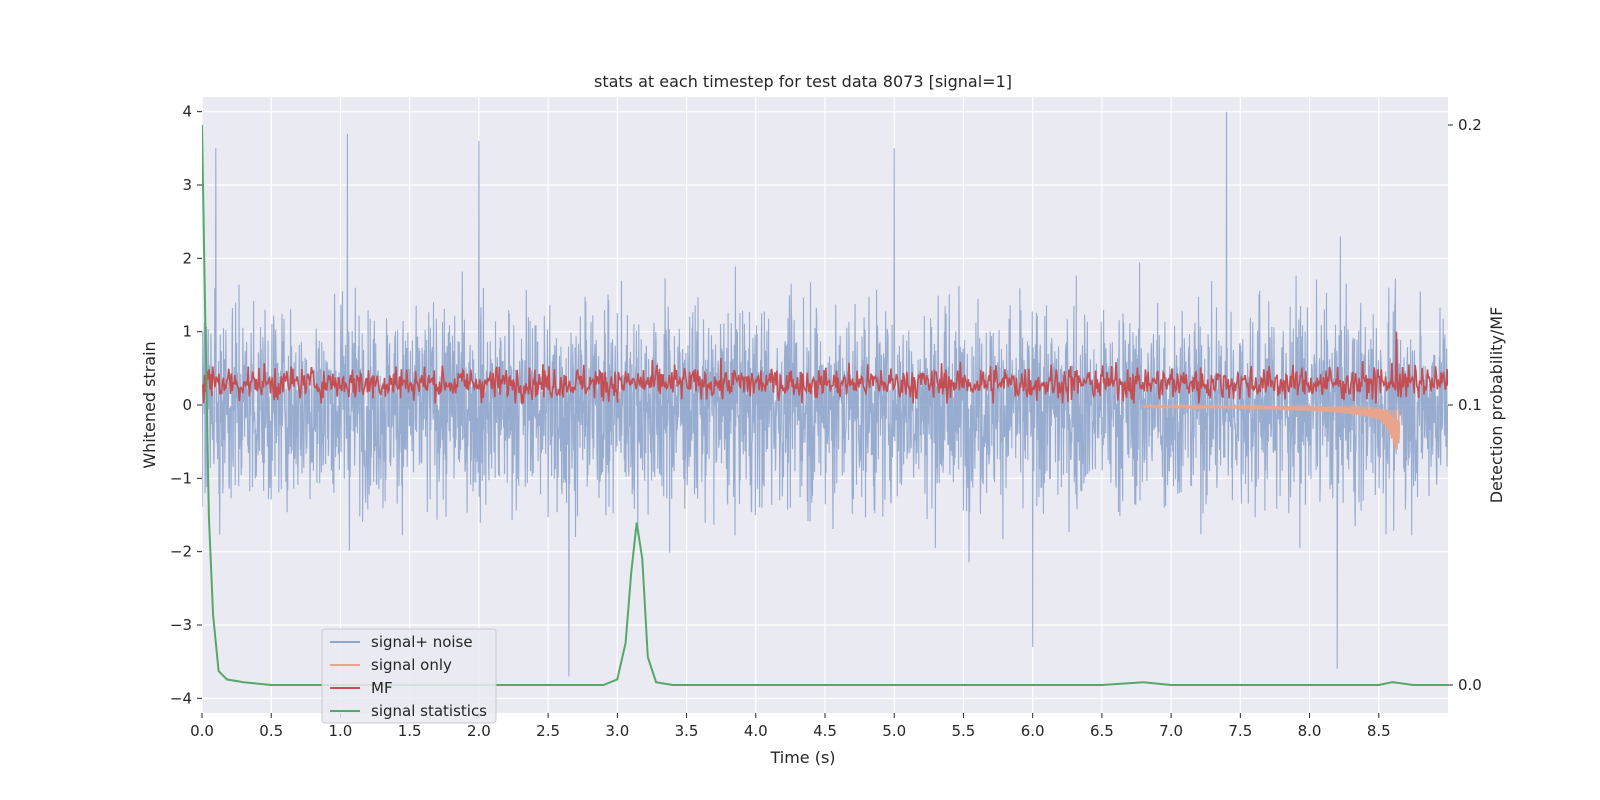  What do you see at coordinates (1310, 731) in the screenshot?
I see `x-tick-label: 8.0` at bounding box center [1310, 731].